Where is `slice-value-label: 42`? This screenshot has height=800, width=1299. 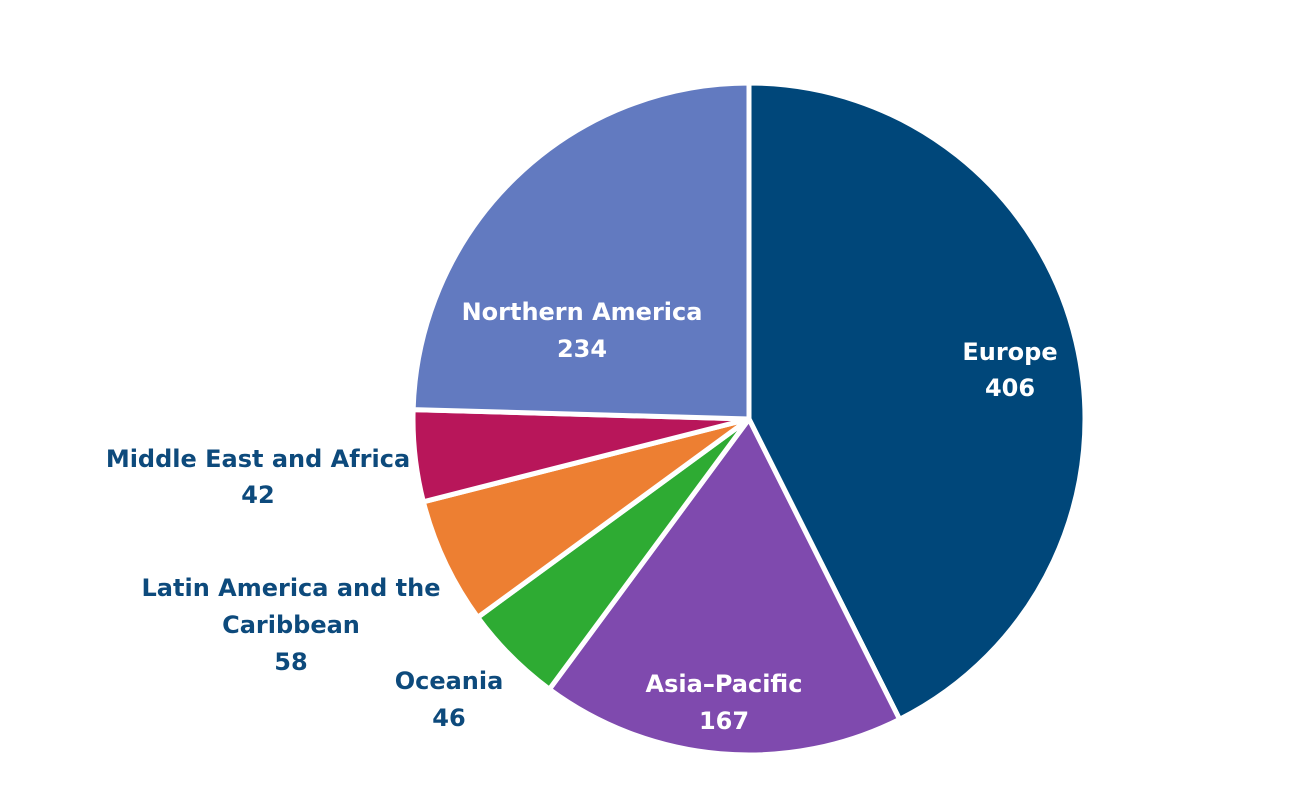
slice-value-label: 42 is located at coordinates (257, 495).